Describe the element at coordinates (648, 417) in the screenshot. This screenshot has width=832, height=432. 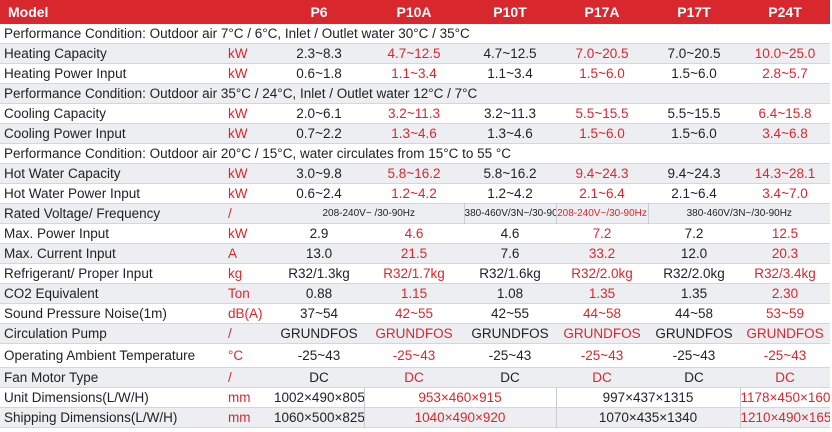
I see `dimension-cell: 1070×435×1340` at that location.